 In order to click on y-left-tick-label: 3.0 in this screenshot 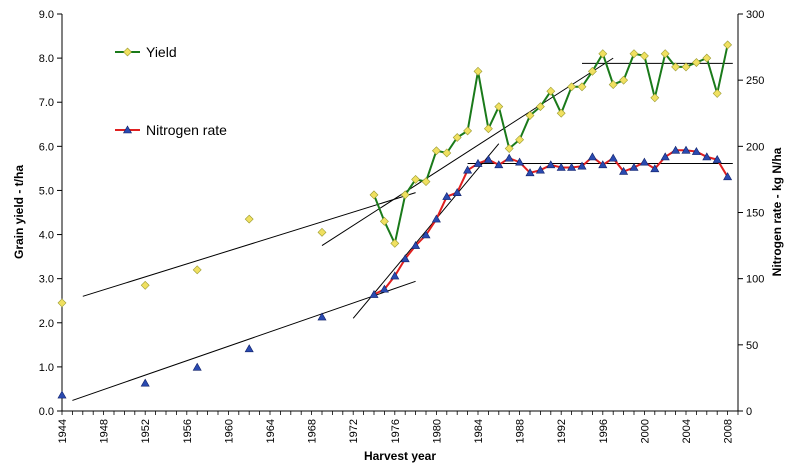, I will do `click(46, 280)`.